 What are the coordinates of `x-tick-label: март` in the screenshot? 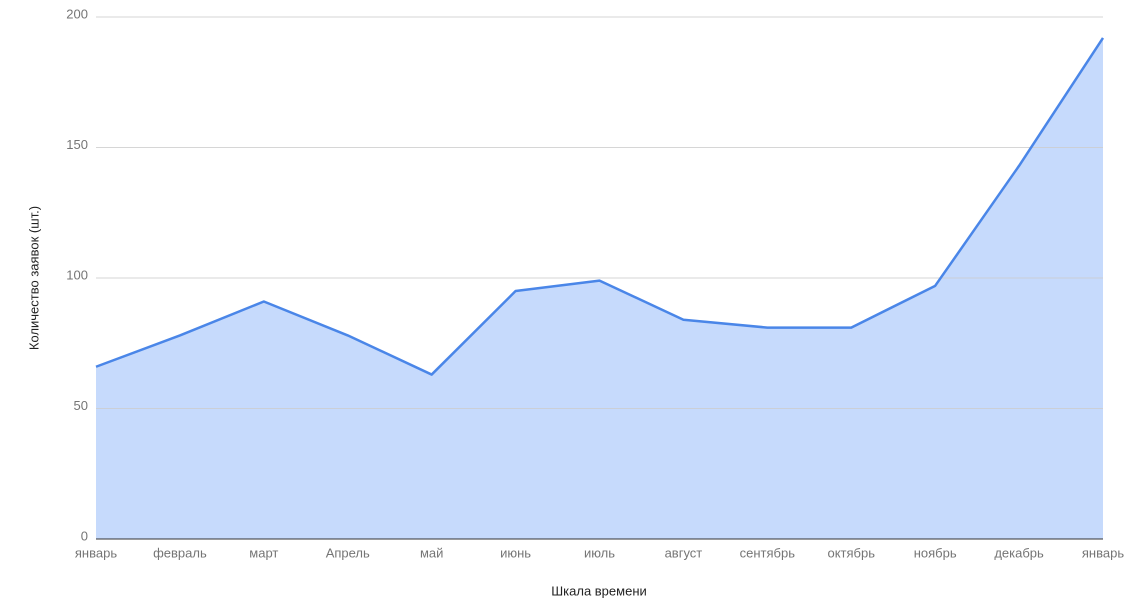 It's located at (263, 552).